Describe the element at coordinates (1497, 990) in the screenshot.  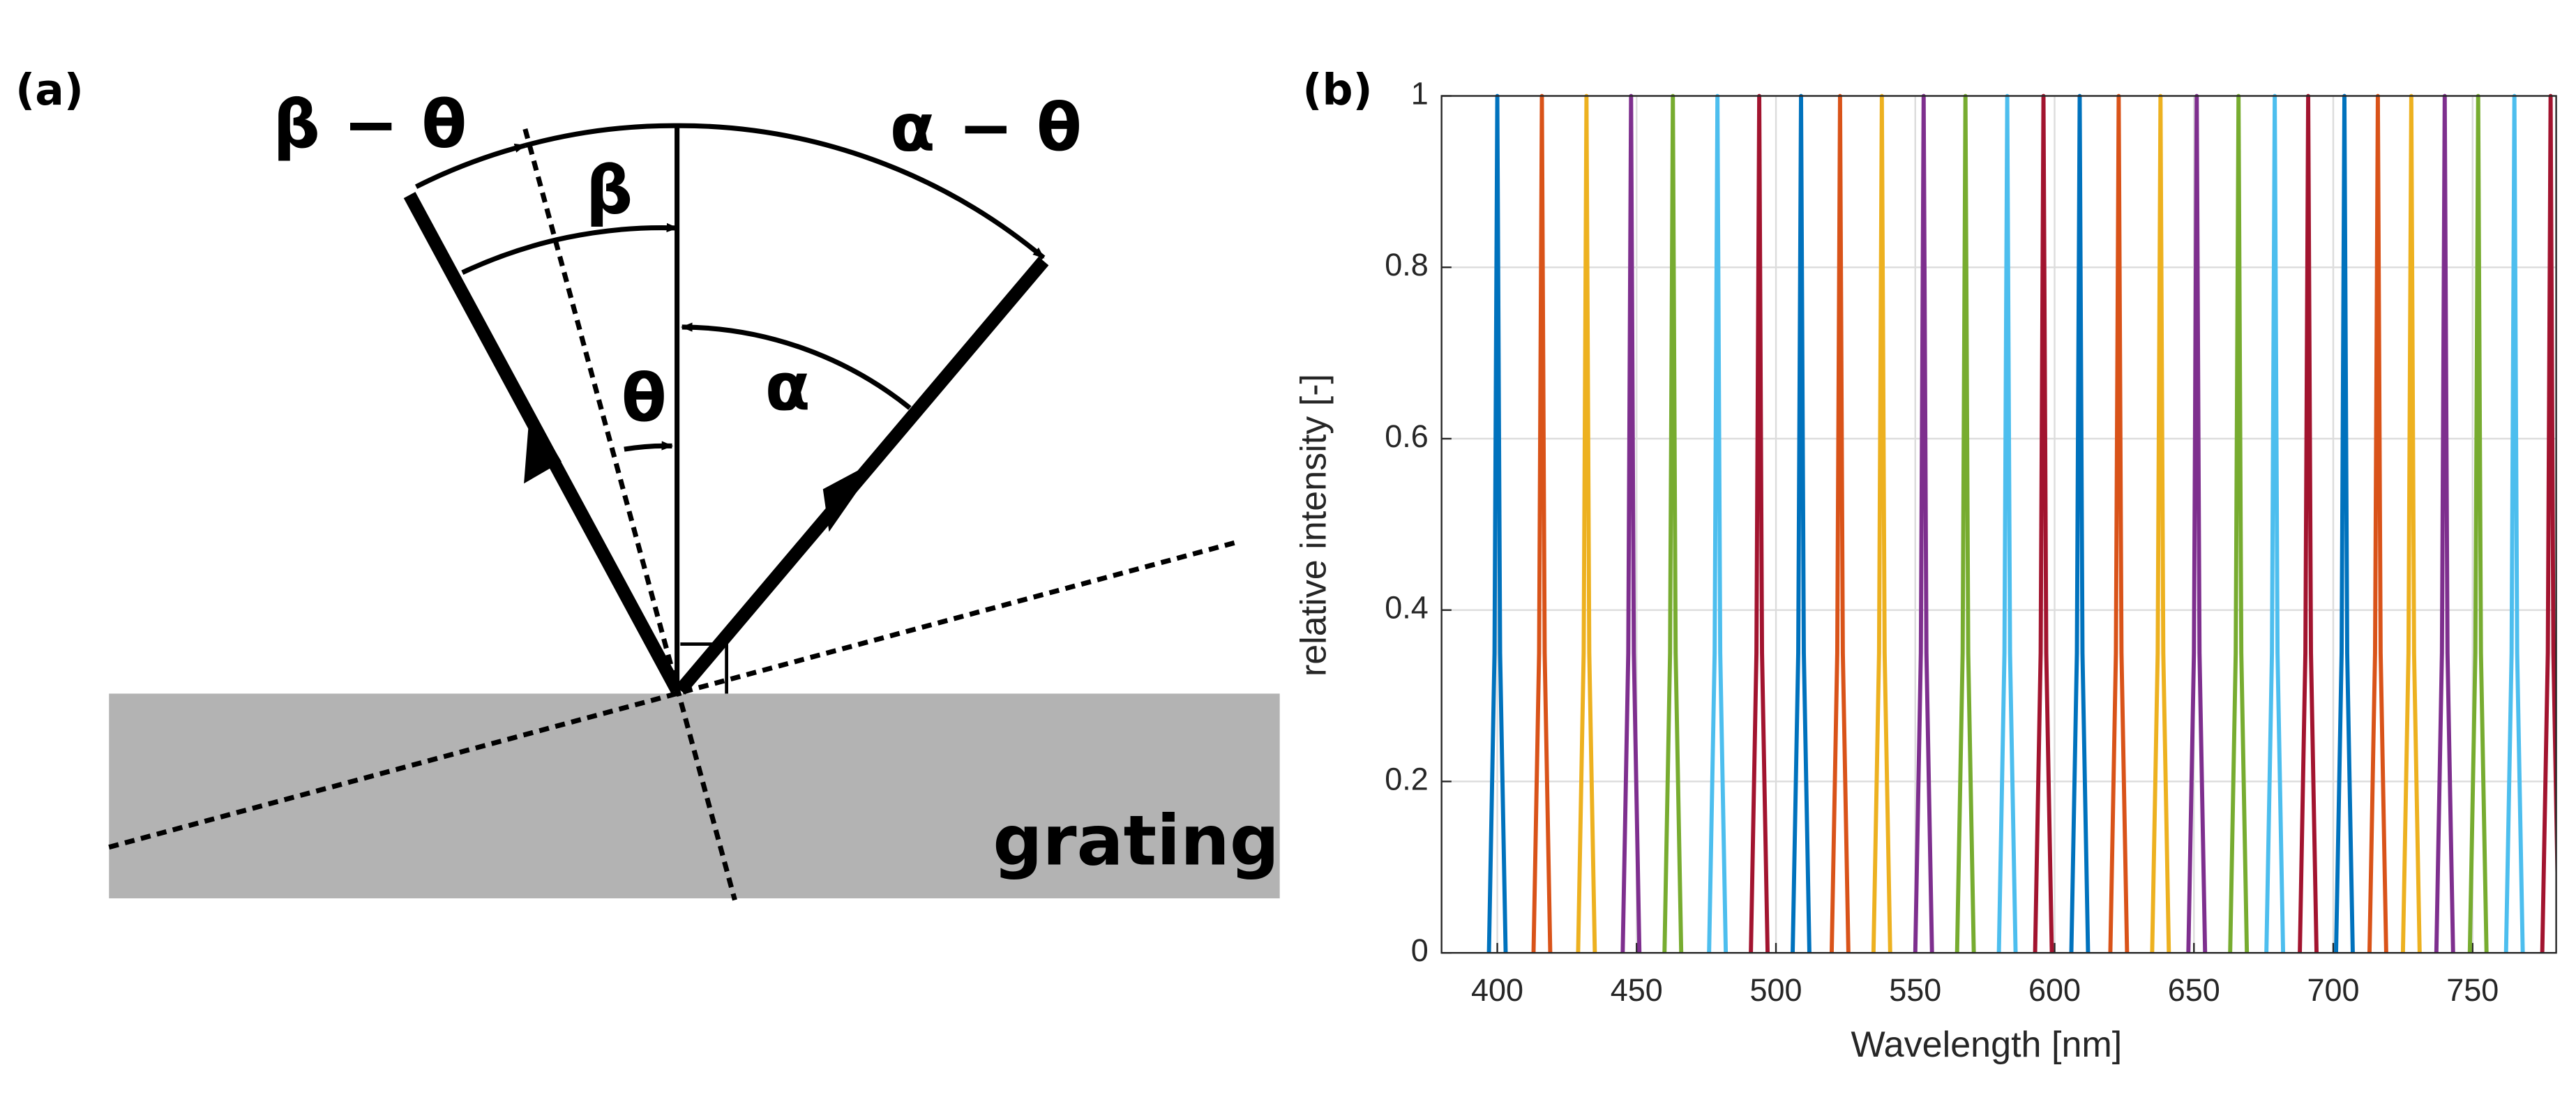
I see `x-tick-label: 400` at that location.